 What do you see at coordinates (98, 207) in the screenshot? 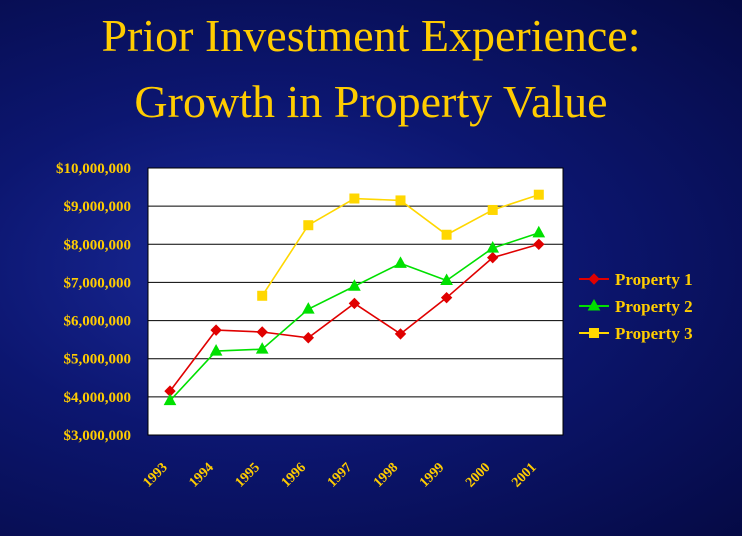
I see `y-tick-label: $9,000,000` at bounding box center [98, 207].